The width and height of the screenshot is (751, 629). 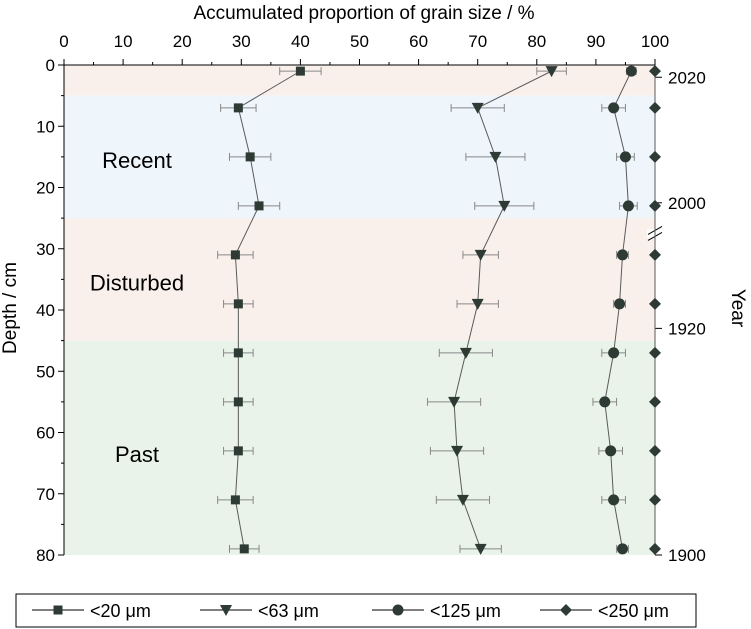 What do you see at coordinates (45, 371) in the screenshot?
I see `y-tick-label: 50` at bounding box center [45, 371].